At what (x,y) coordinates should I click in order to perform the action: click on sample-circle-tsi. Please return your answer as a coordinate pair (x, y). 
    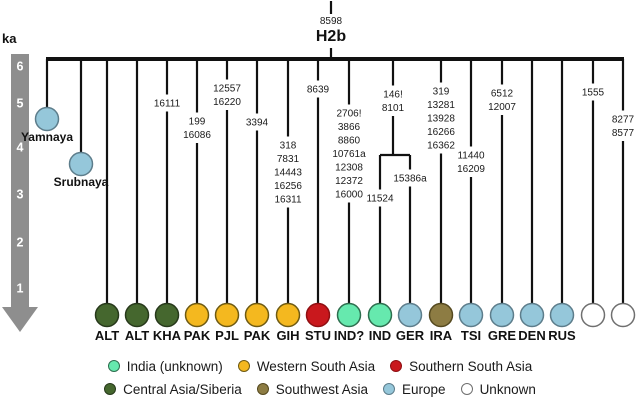
    Looking at the image, I should click on (471, 315).